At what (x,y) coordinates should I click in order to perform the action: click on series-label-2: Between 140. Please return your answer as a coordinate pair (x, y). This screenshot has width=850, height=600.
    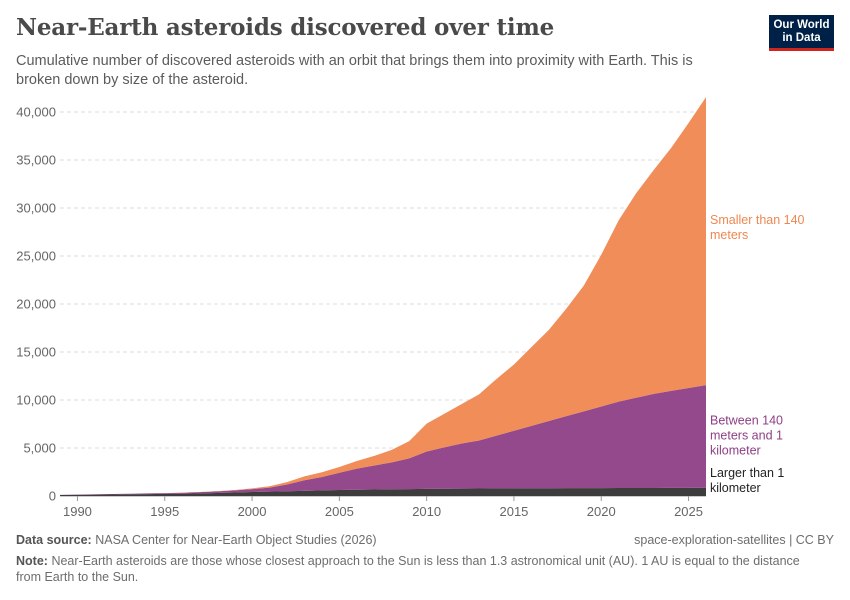
    Looking at the image, I should click on (746, 420).